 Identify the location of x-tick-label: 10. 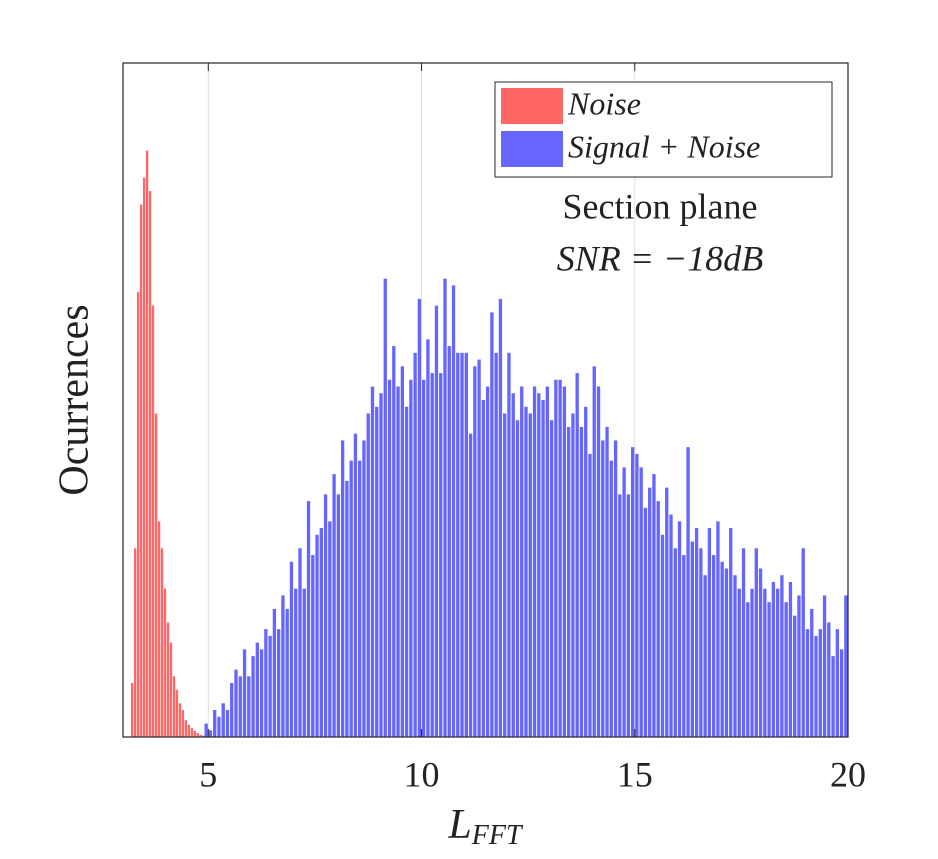
(422, 774).